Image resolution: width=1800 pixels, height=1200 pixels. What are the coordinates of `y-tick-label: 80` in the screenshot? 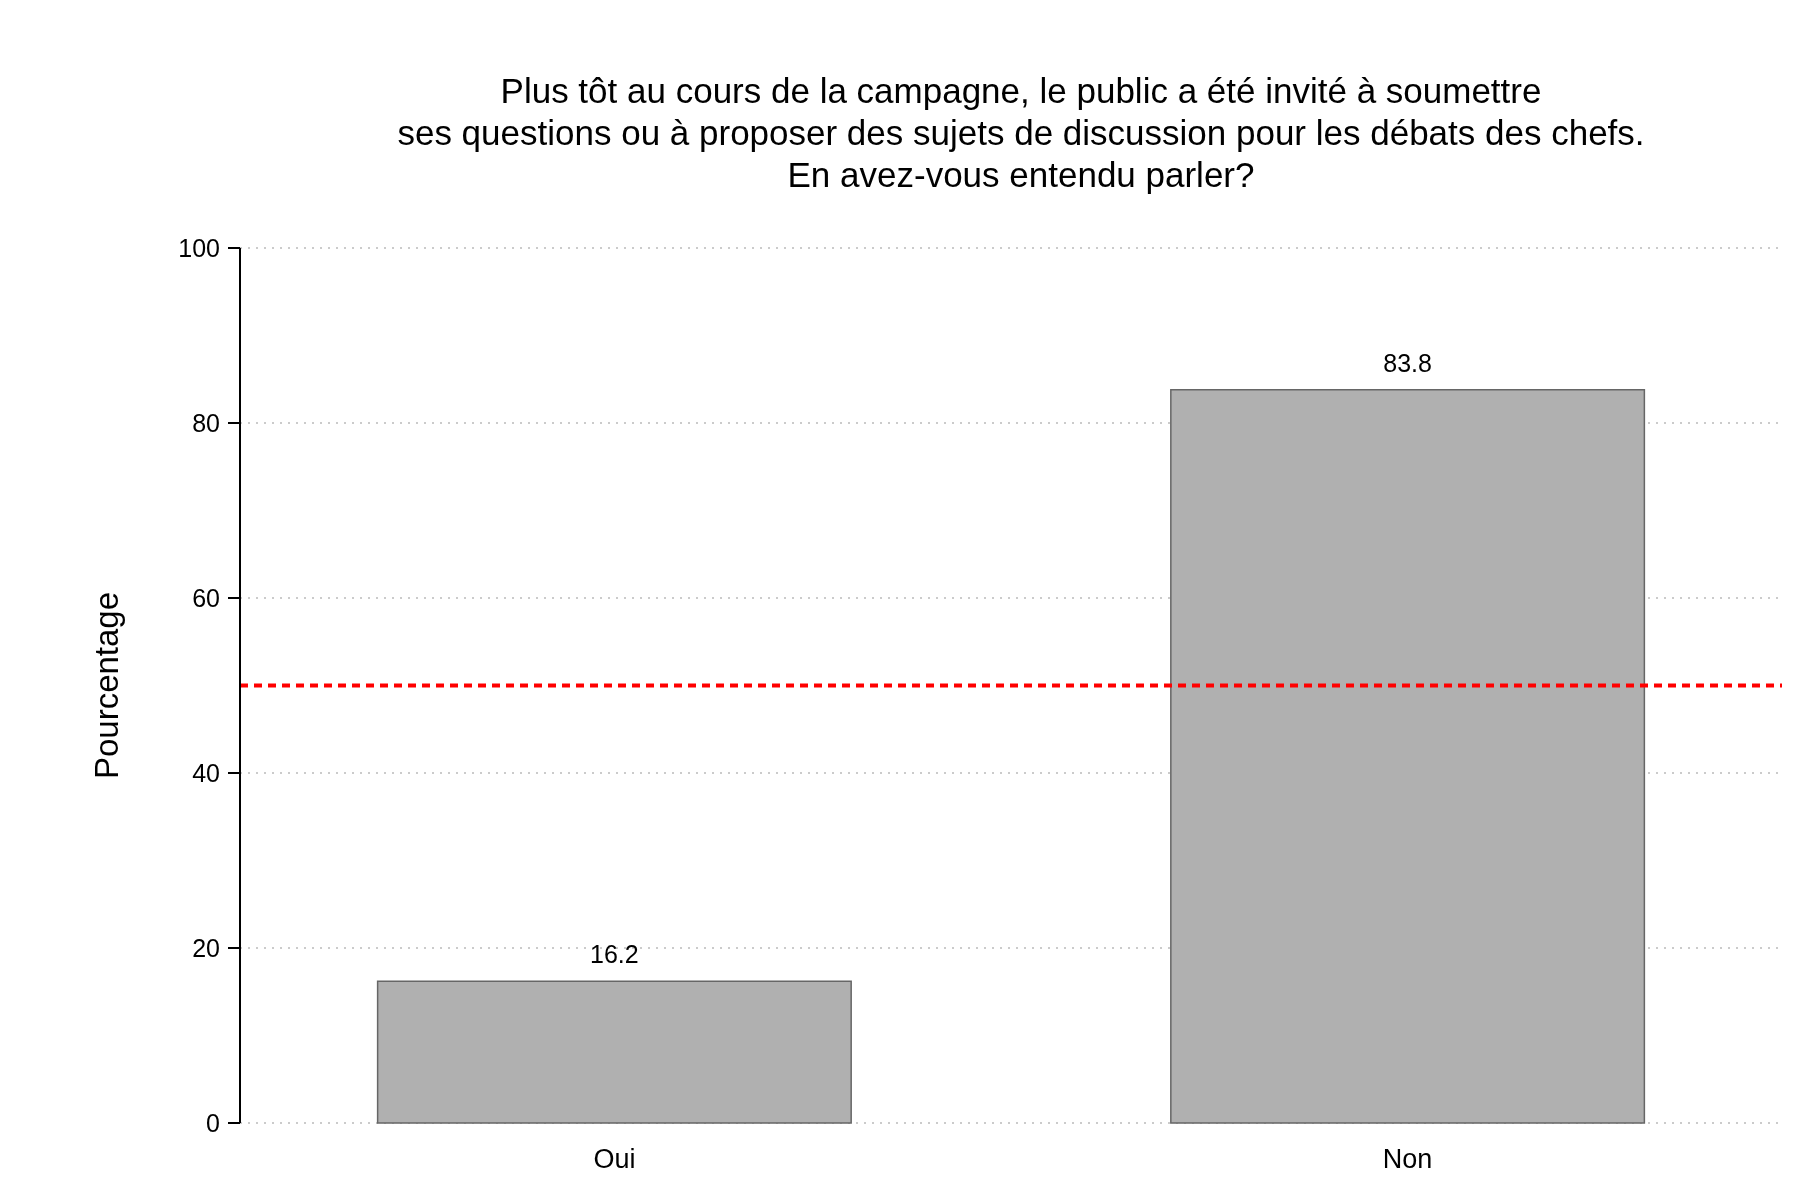 It's located at (206, 422).